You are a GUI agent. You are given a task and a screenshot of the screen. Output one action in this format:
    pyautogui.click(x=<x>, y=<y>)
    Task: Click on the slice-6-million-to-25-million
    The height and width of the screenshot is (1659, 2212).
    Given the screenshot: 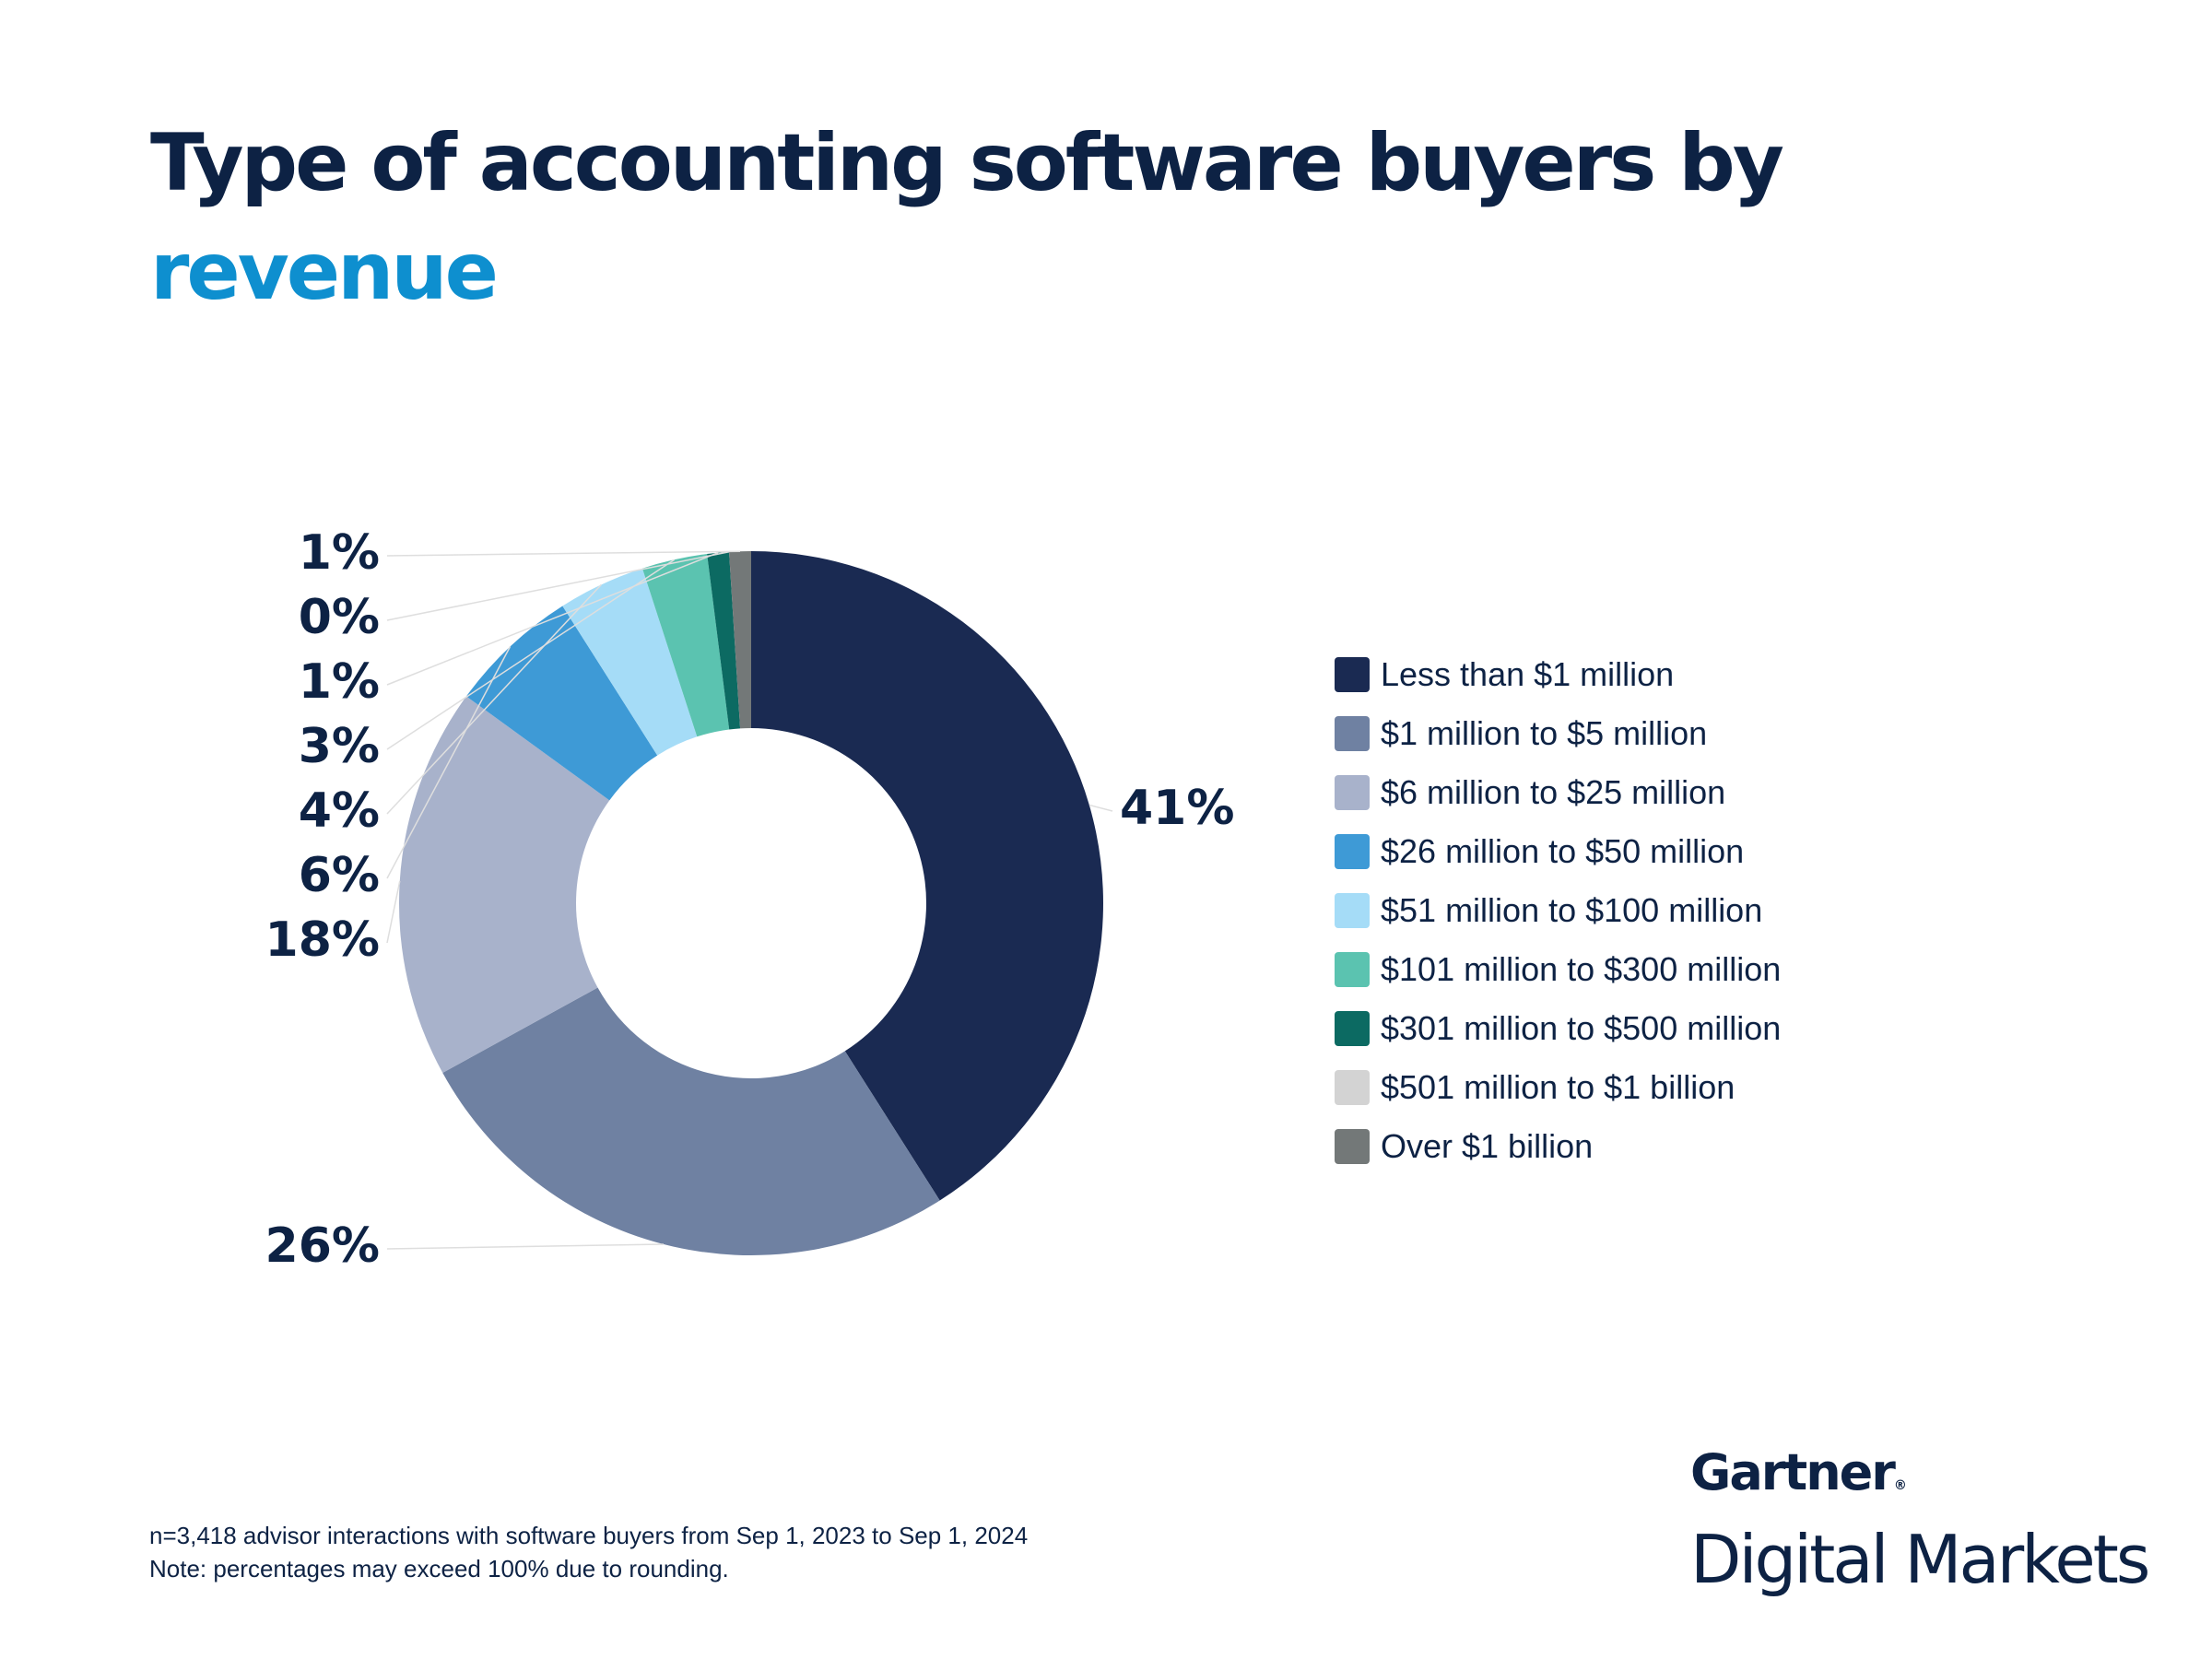 What is the action you would take?
    pyautogui.click(x=504, y=885)
    